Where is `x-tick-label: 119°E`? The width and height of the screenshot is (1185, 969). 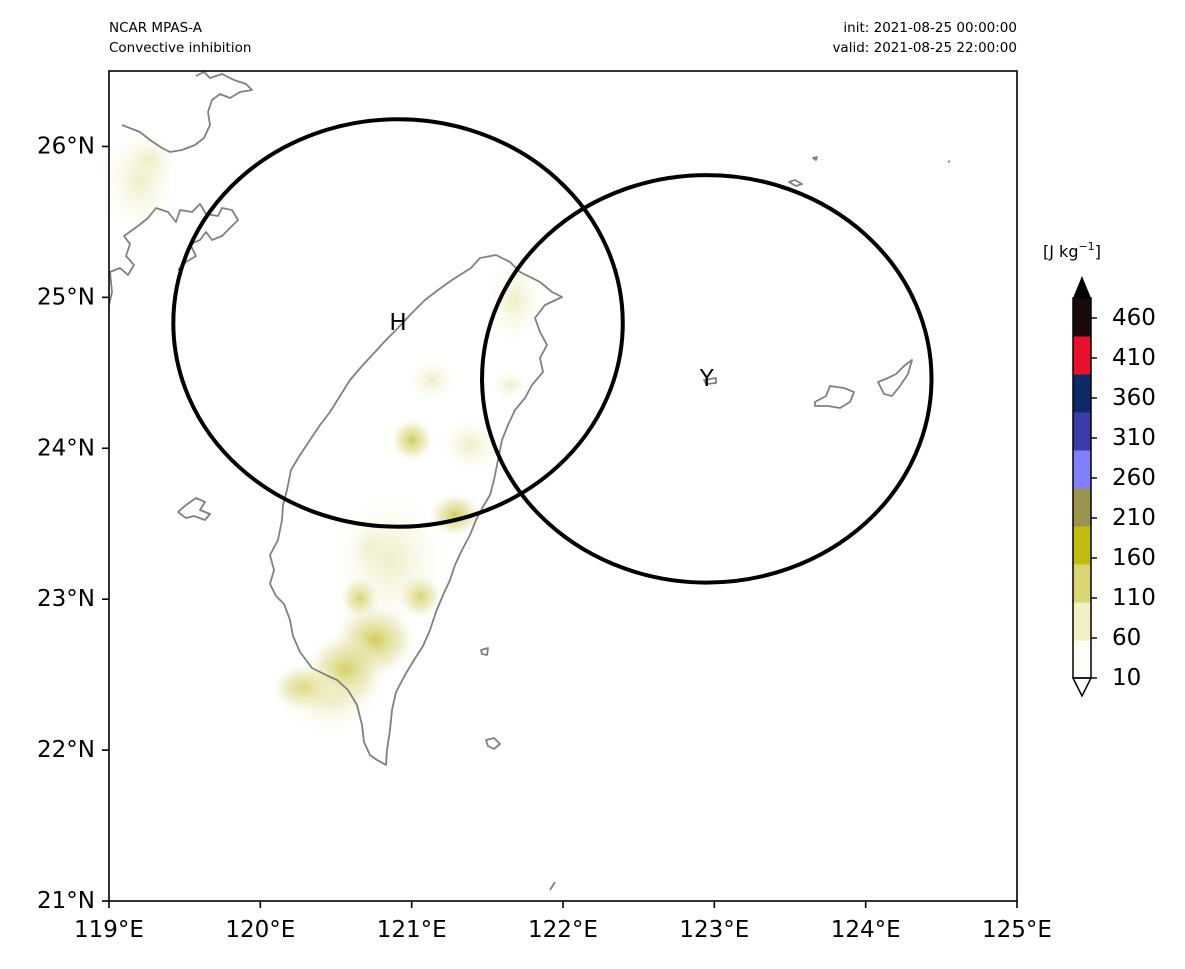 x-tick-label: 119°E is located at coordinates (109, 930).